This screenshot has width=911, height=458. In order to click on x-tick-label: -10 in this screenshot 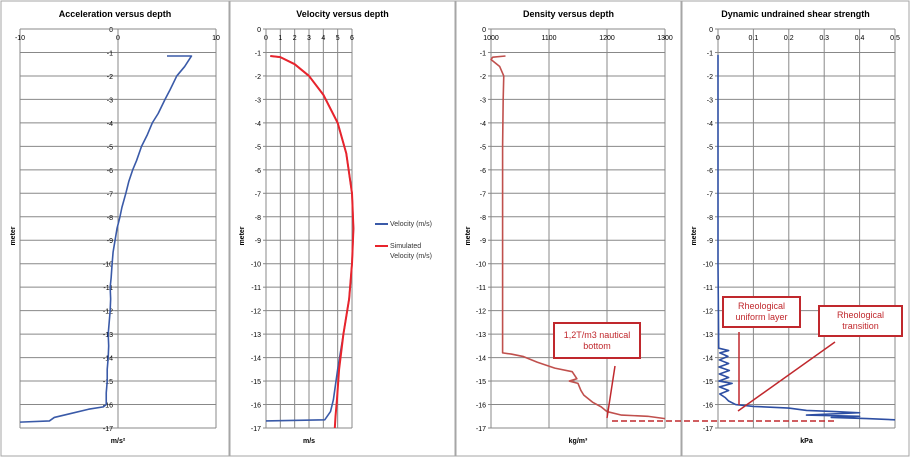, I will do `click(20, 38)`.